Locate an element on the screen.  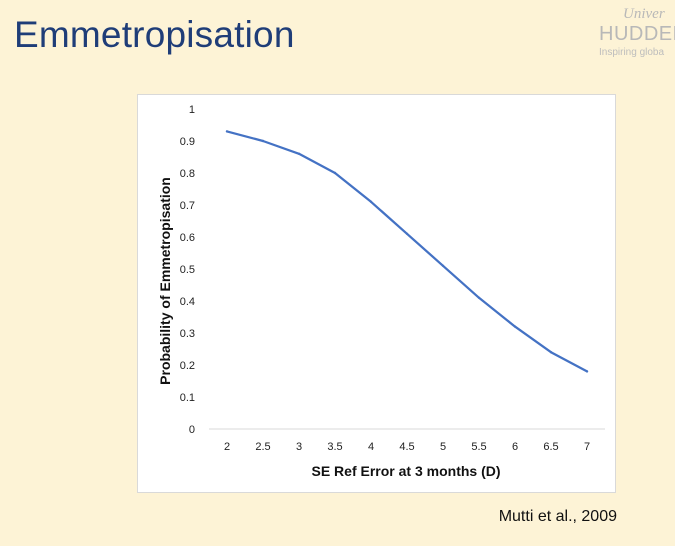
y-tick-label: 0.4 is located at coordinates (187, 302).